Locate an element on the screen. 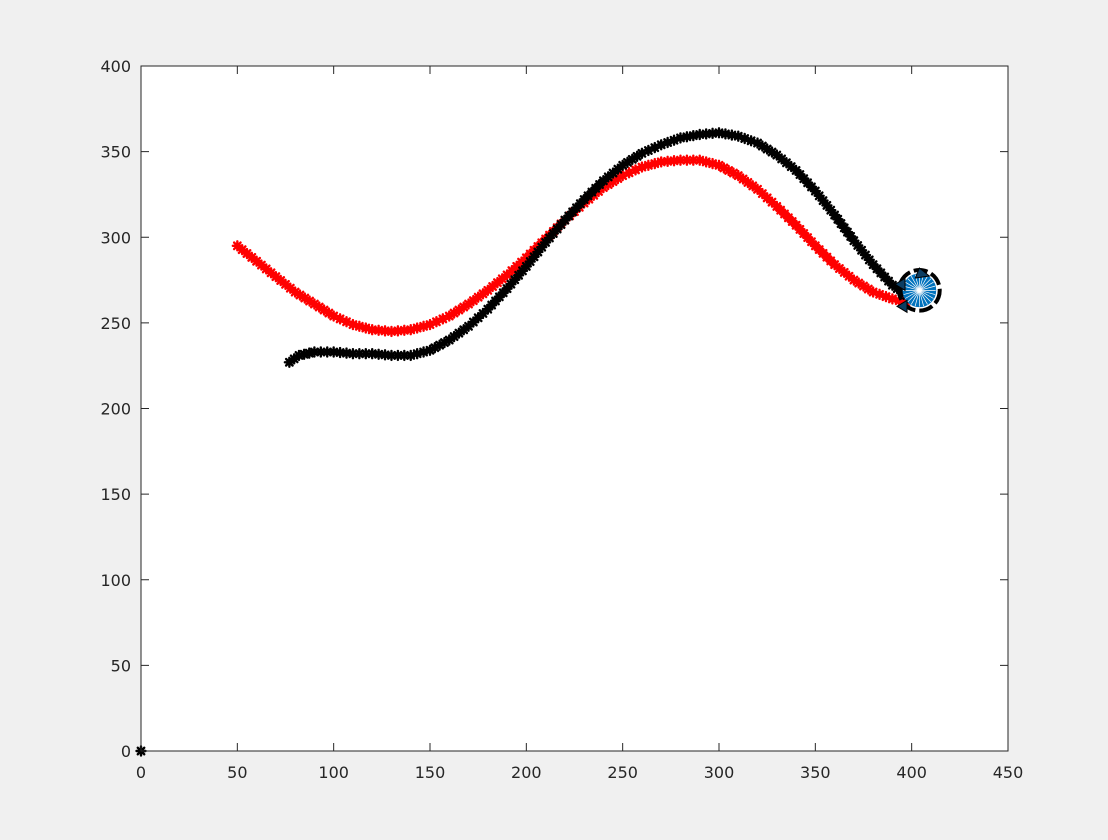 The image size is (1108, 840). y-tick-label: 250 is located at coordinates (115, 323).